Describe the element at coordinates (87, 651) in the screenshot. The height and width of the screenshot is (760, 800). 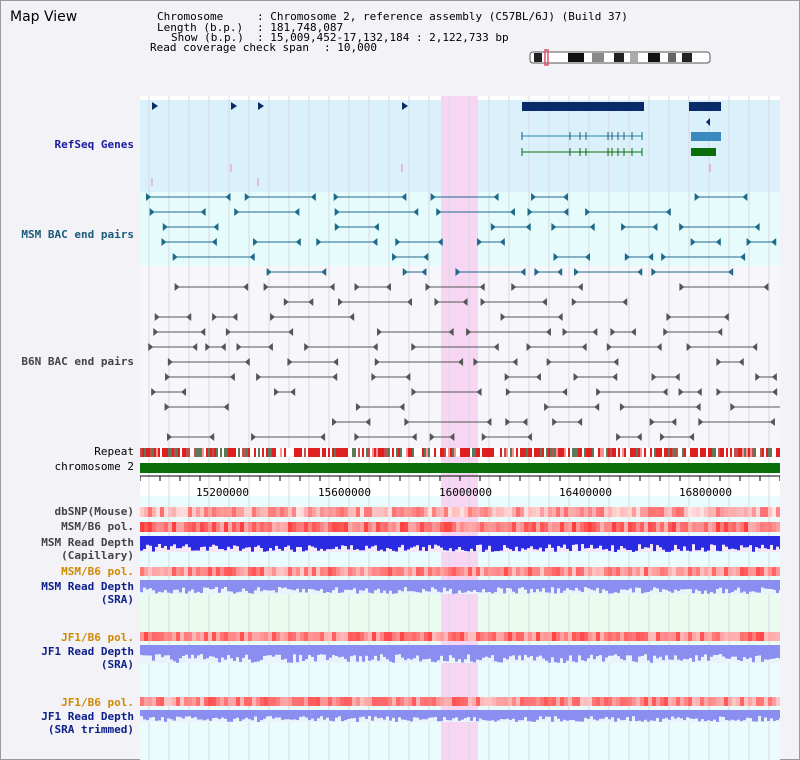
I see `track-label-jf1-depth: JF1 Read Depth` at that location.